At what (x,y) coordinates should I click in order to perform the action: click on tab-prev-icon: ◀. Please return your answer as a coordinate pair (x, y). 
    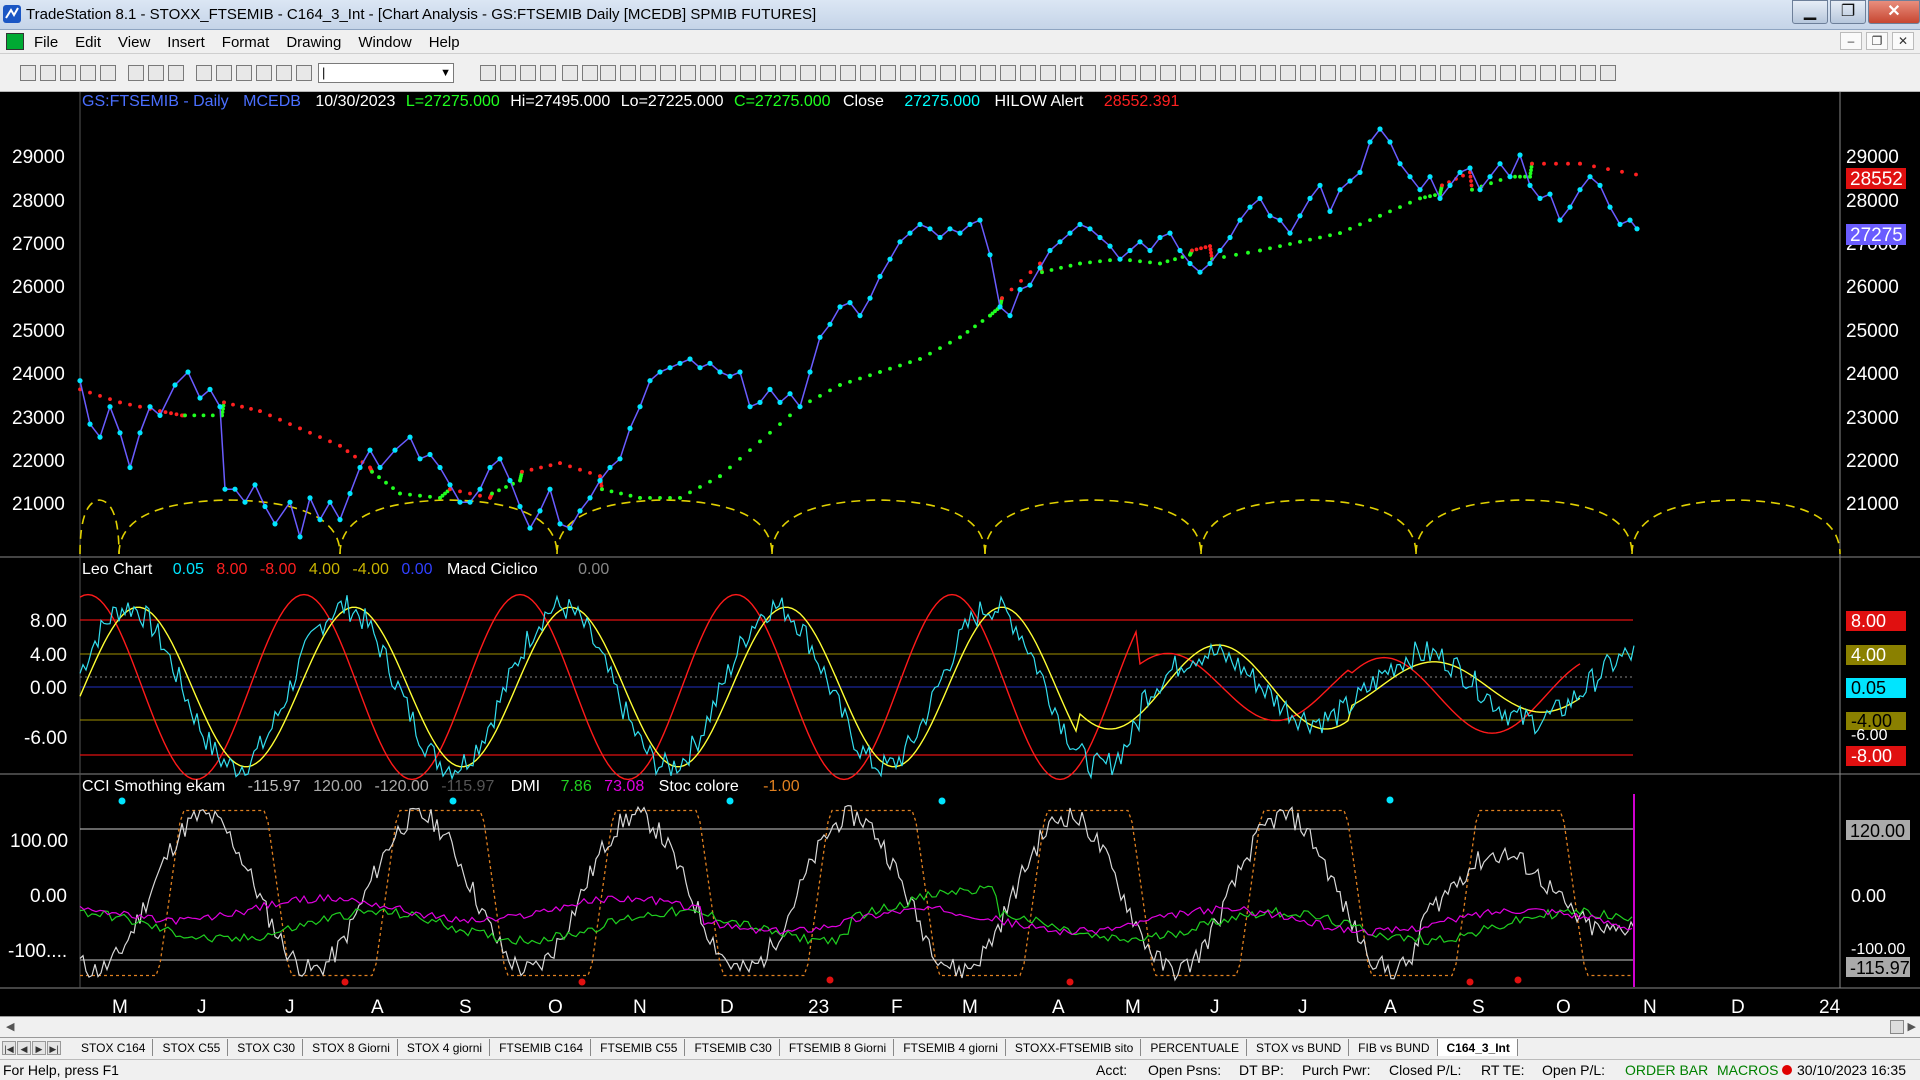
    Looking at the image, I should click on (24, 1048).